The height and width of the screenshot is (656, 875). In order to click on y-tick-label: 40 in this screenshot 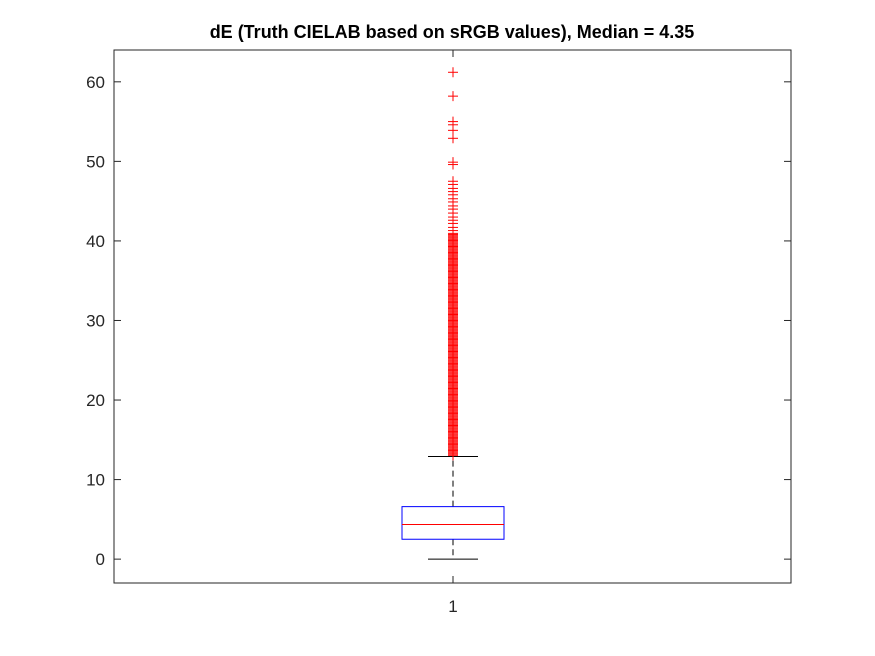, I will do `click(95, 241)`.